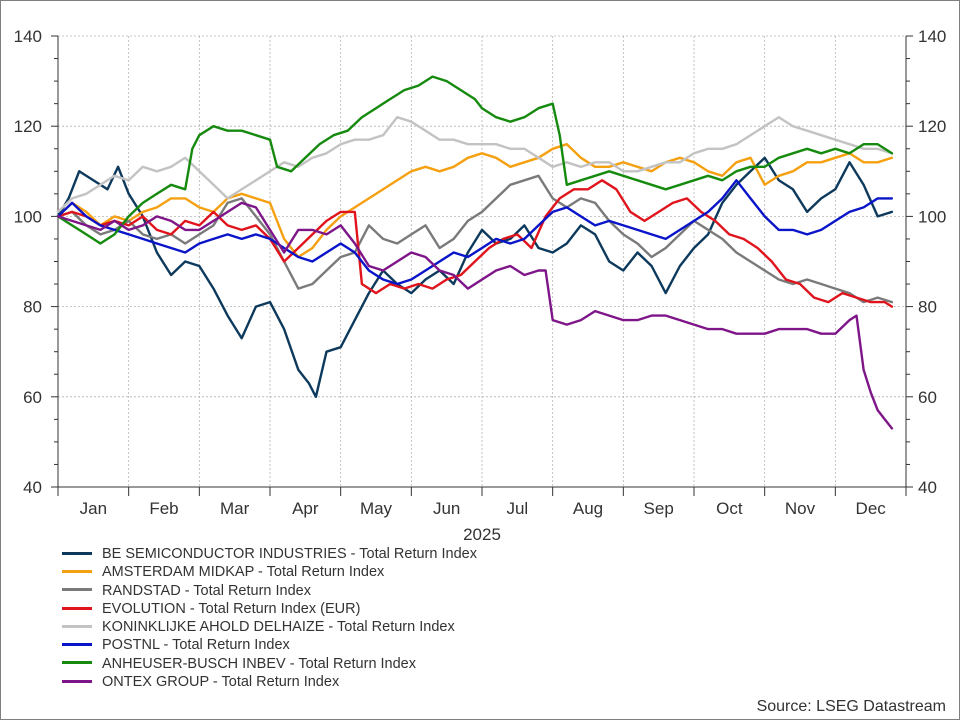 Image resolution: width=960 pixels, height=720 pixels. Describe the element at coordinates (163, 508) in the screenshot. I see `x-tick-label: Feb` at that location.